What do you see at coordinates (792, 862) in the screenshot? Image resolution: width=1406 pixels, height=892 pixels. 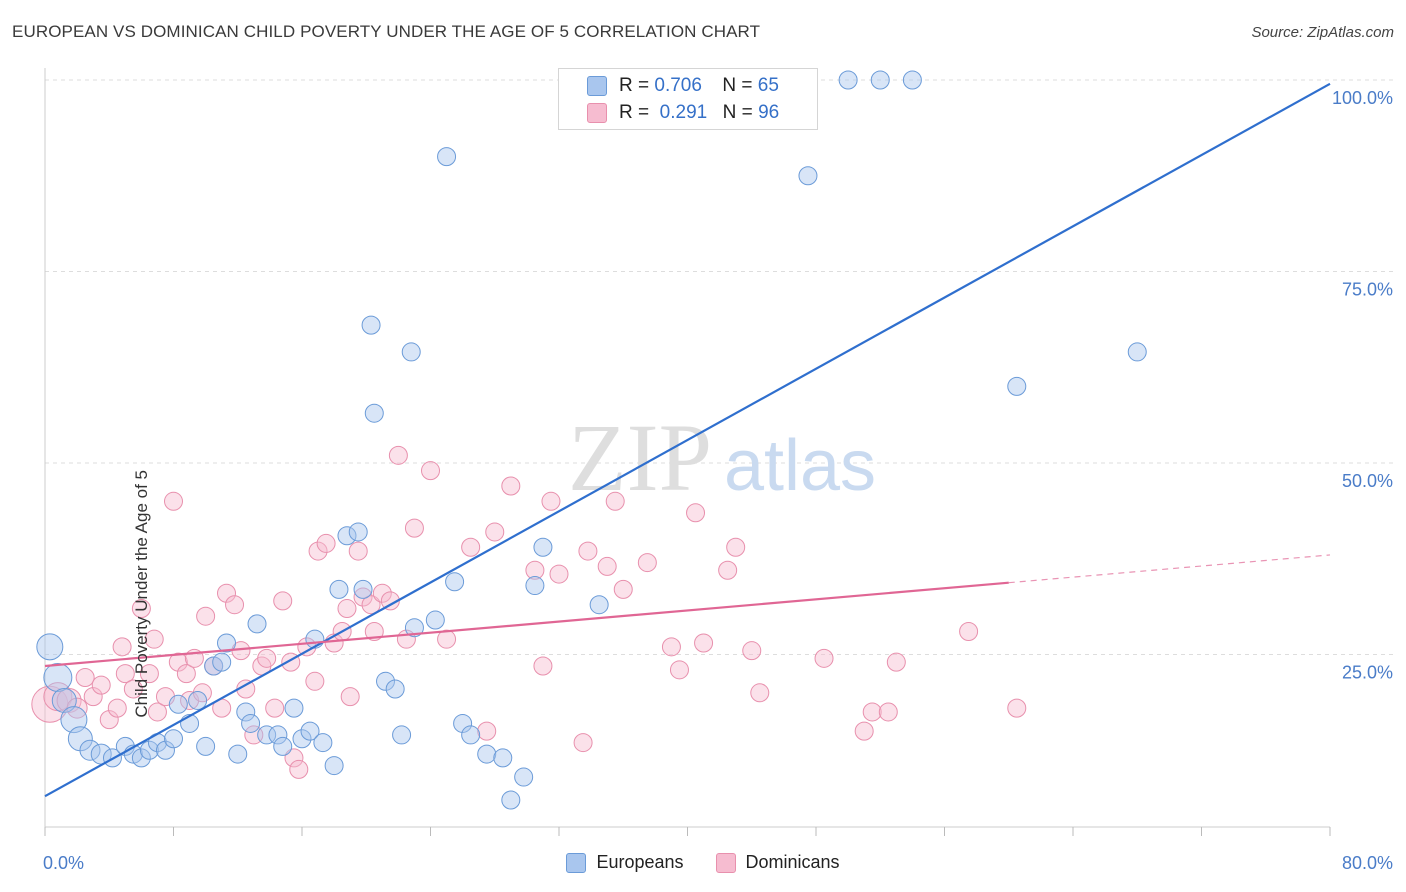 I see `dominicans-legend-label: Dominicans` at bounding box center [792, 862].